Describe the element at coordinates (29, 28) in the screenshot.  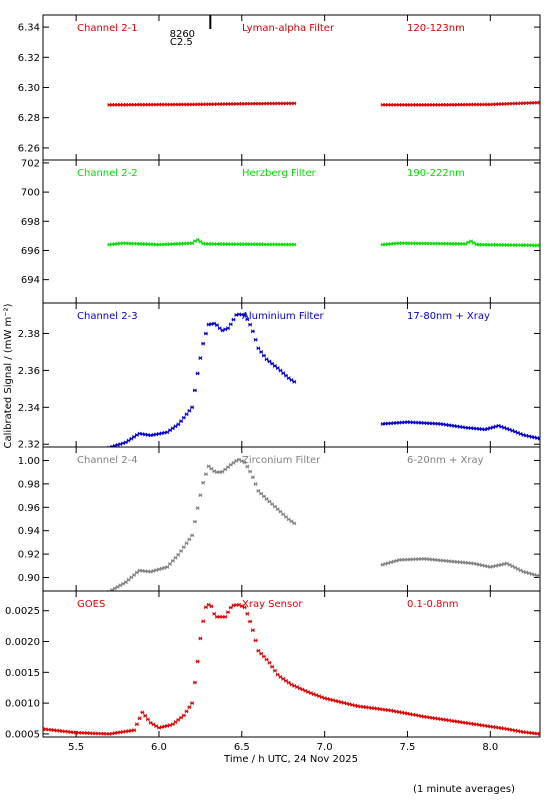
I see `y-tick-label: 6.34` at that location.